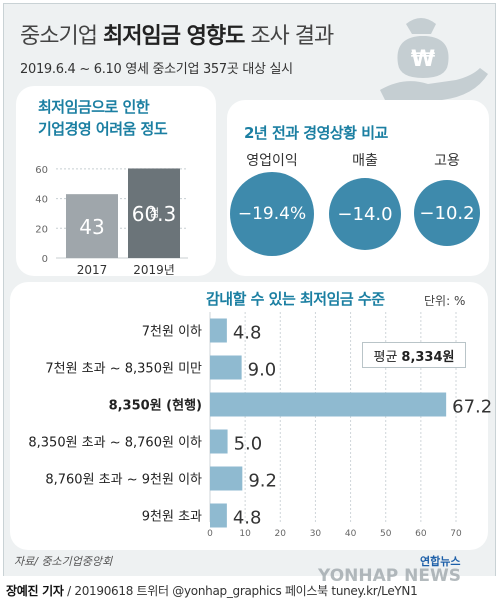 The height and width of the screenshot is (606, 499). What do you see at coordinates (316, 534) in the screenshot?
I see `x-tick-label: 30` at bounding box center [316, 534].